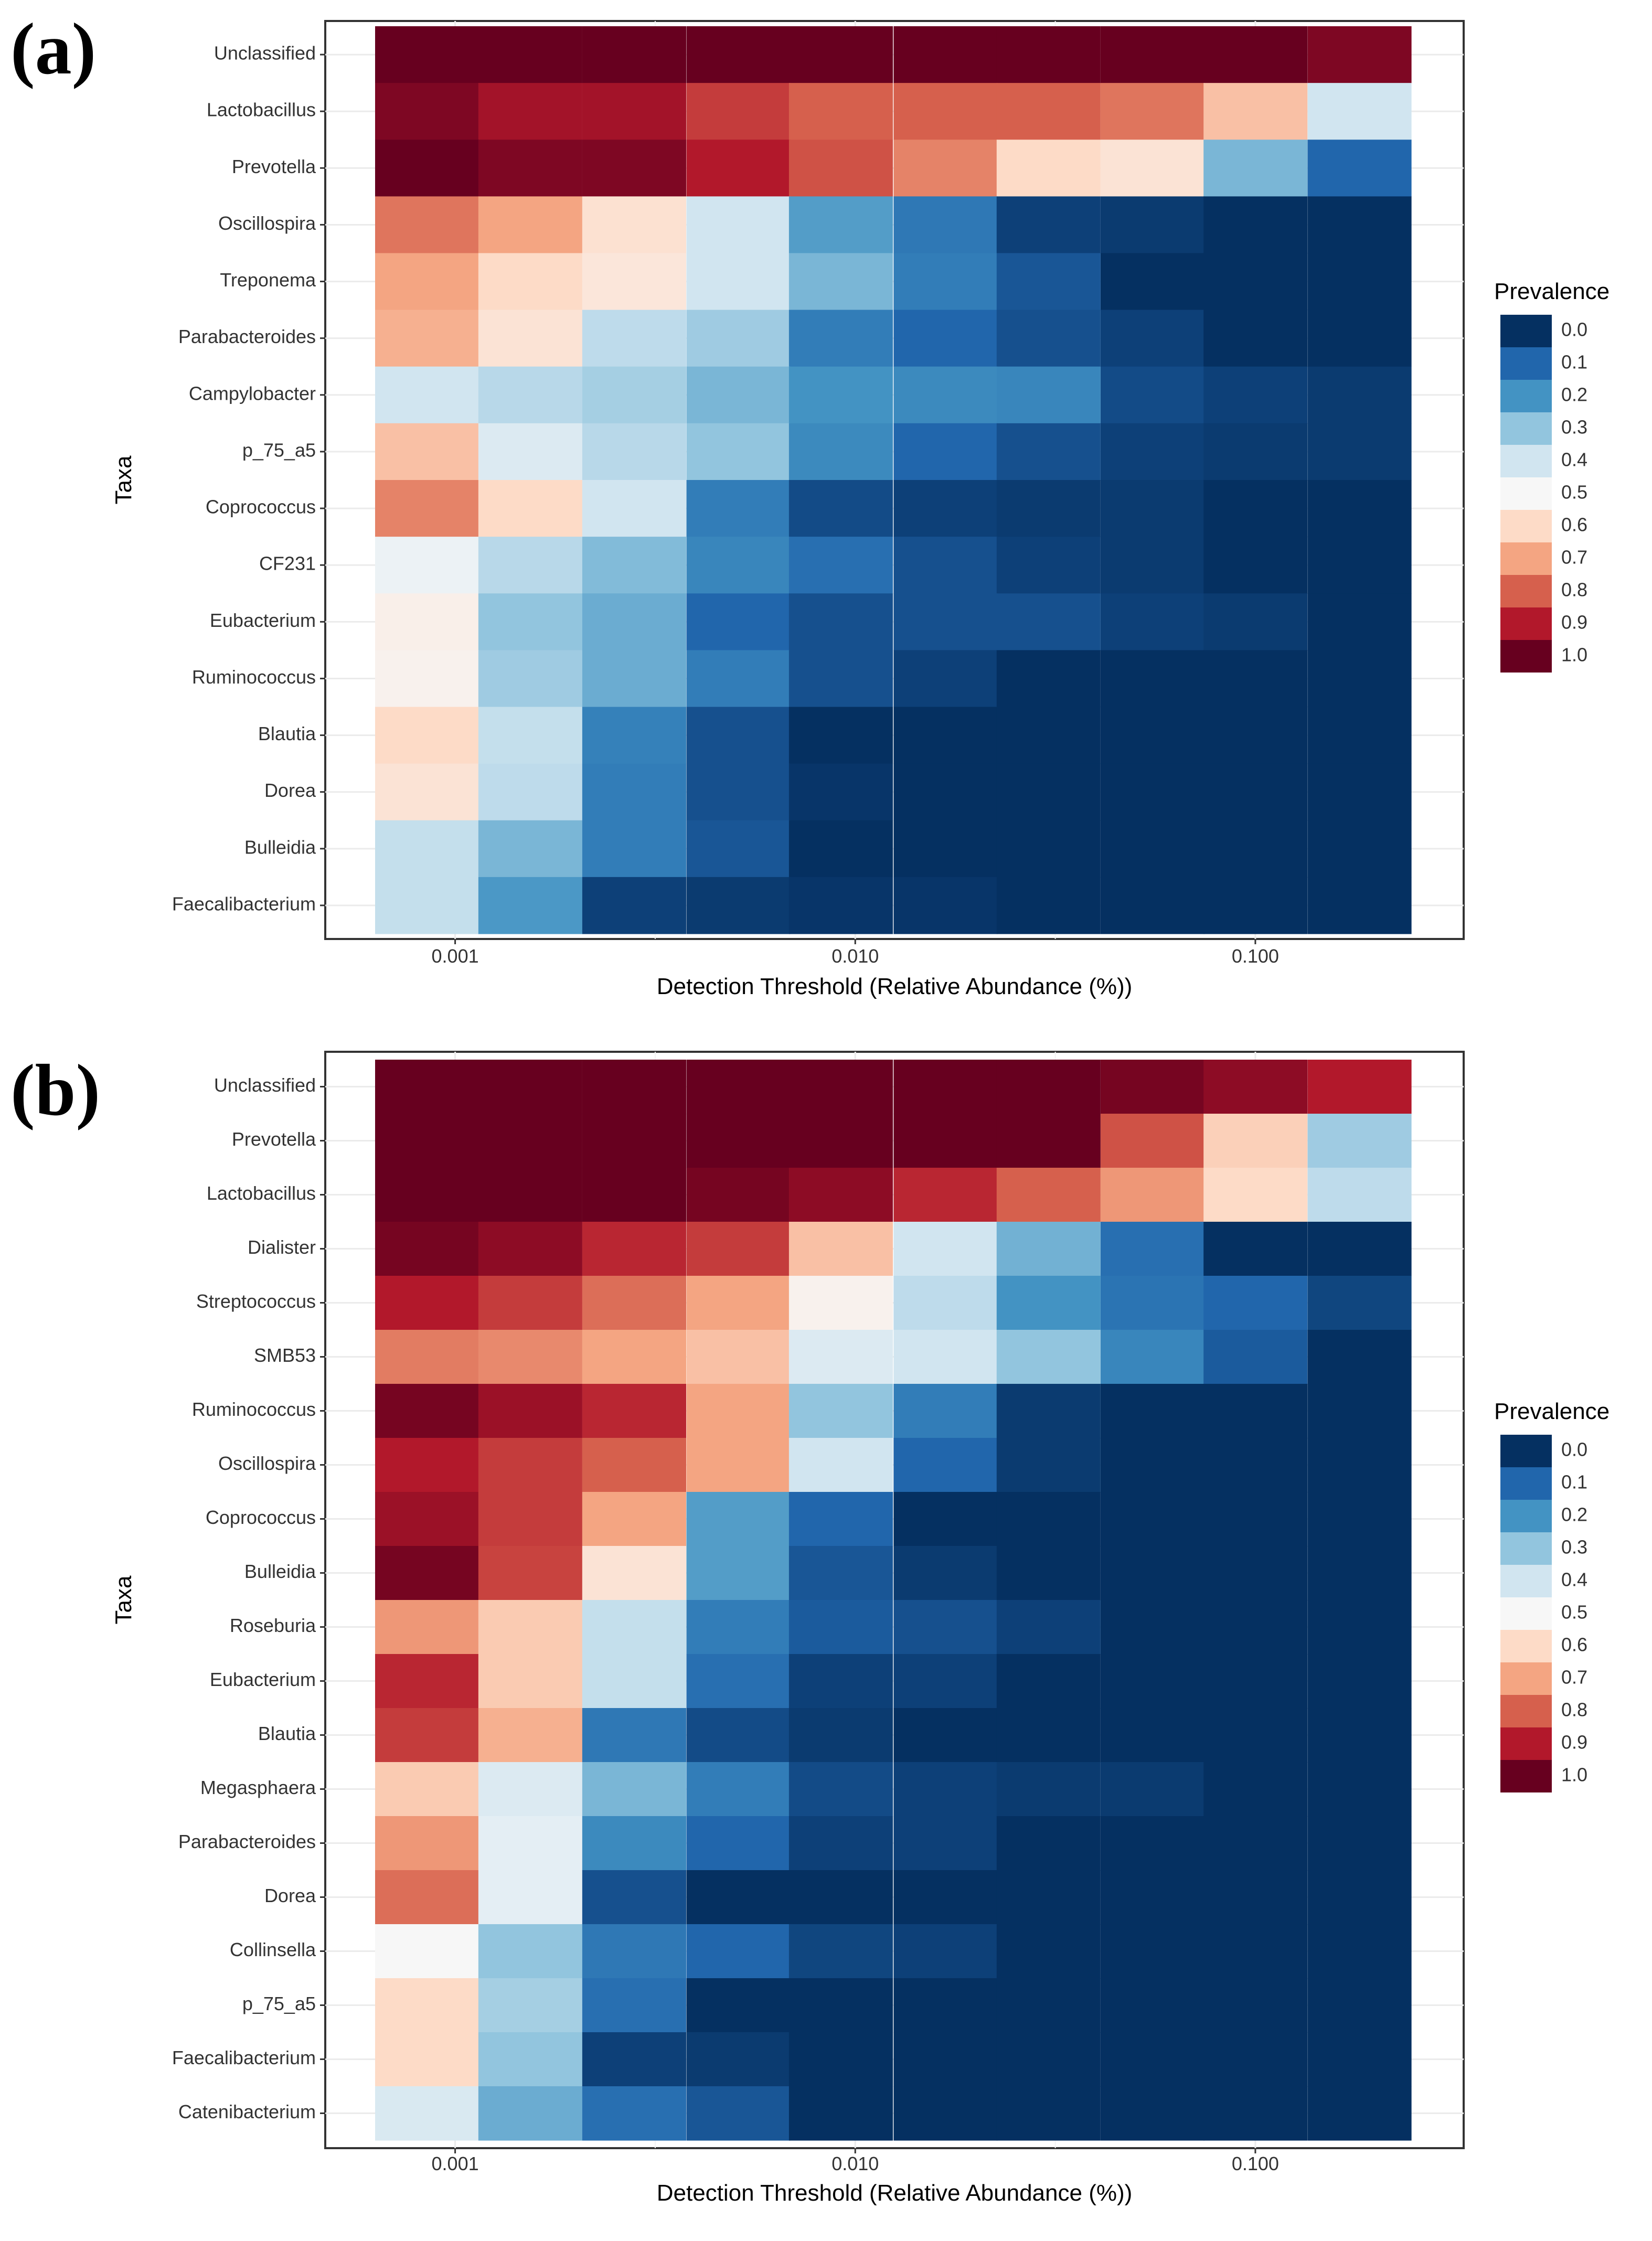 This screenshot has height=2241, width=1652. What do you see at coordinates (274, 1139) in the screenshot?
I see `y-tick-label-prevotella: Prevotella` at bounding box center [274, 1139].